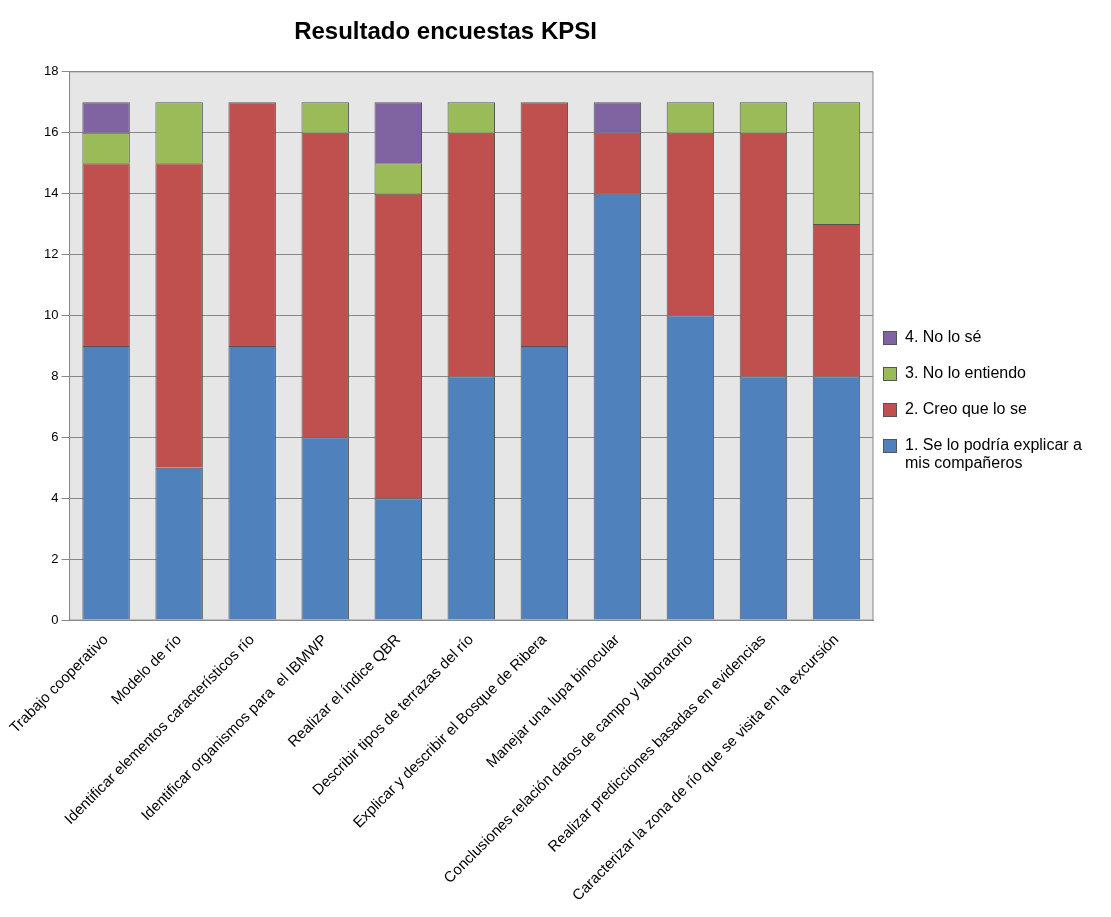  Describe the element at coordinates (994, 454) in the screenshot. I see `legend-label: 1. Se lo podría explicar a mis compañeros` at that location.